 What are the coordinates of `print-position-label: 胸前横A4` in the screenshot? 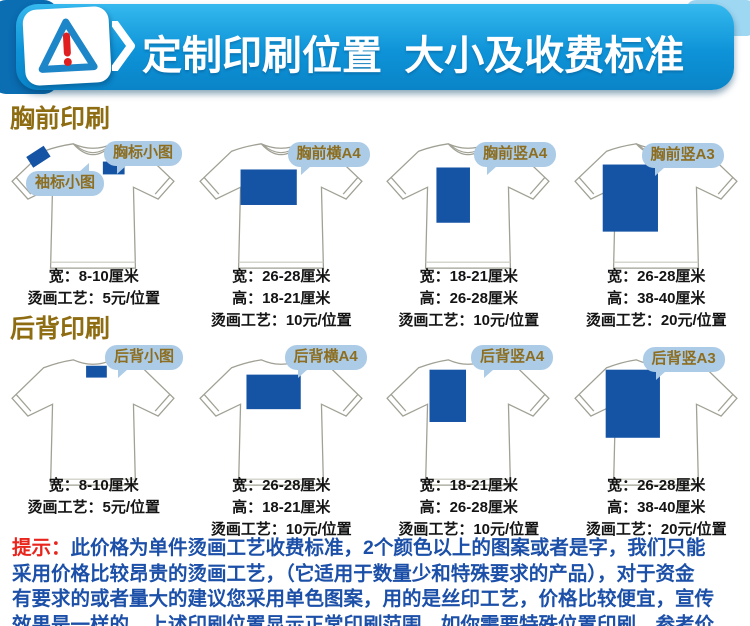 It's located at (328, 158).